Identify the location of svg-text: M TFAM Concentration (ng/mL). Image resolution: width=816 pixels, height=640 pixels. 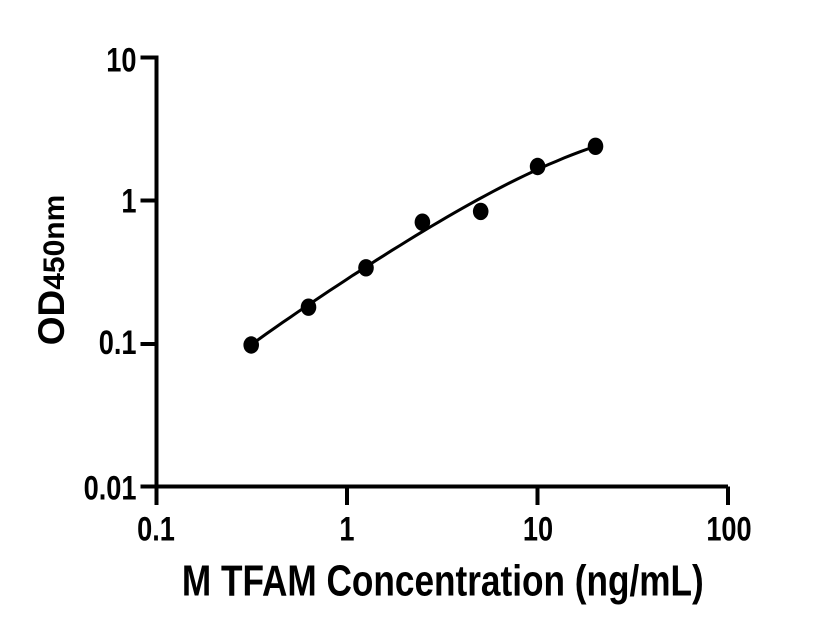
(443, 581).